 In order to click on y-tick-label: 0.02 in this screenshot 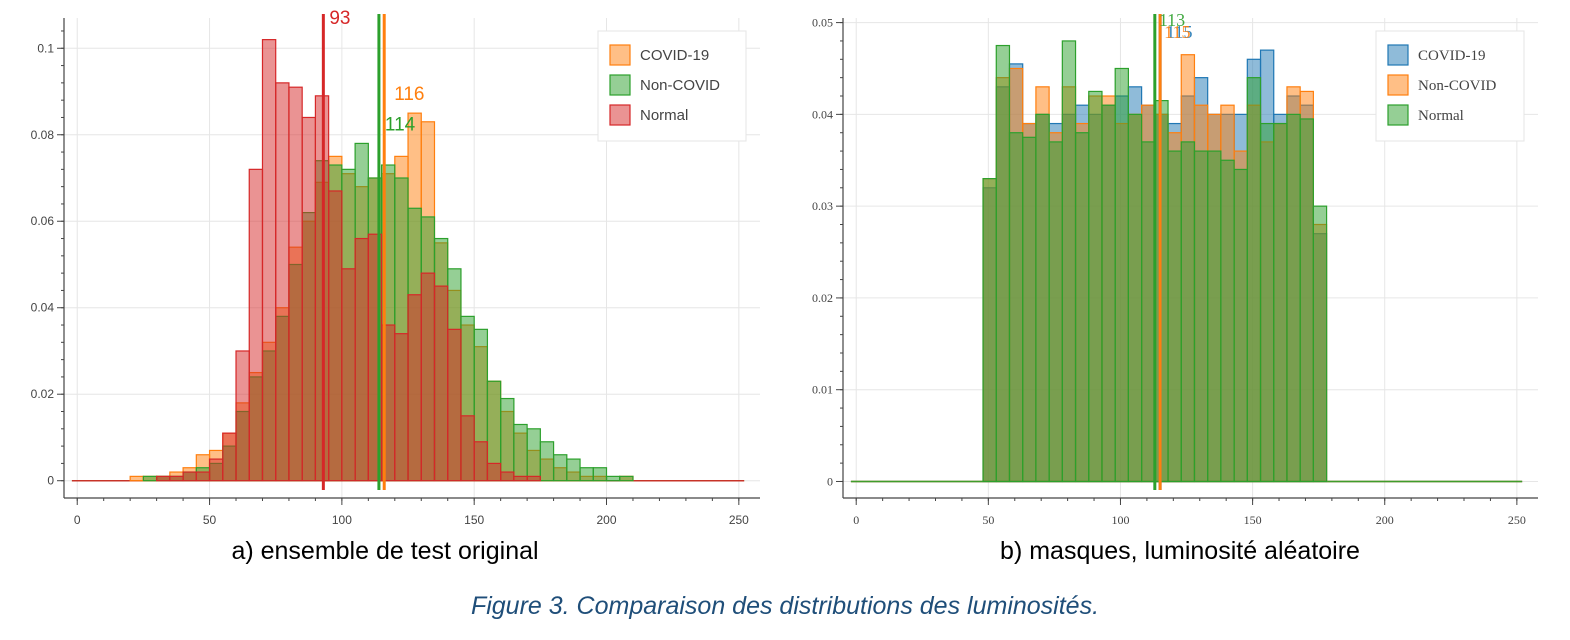, I will do `click(43, 394)`.